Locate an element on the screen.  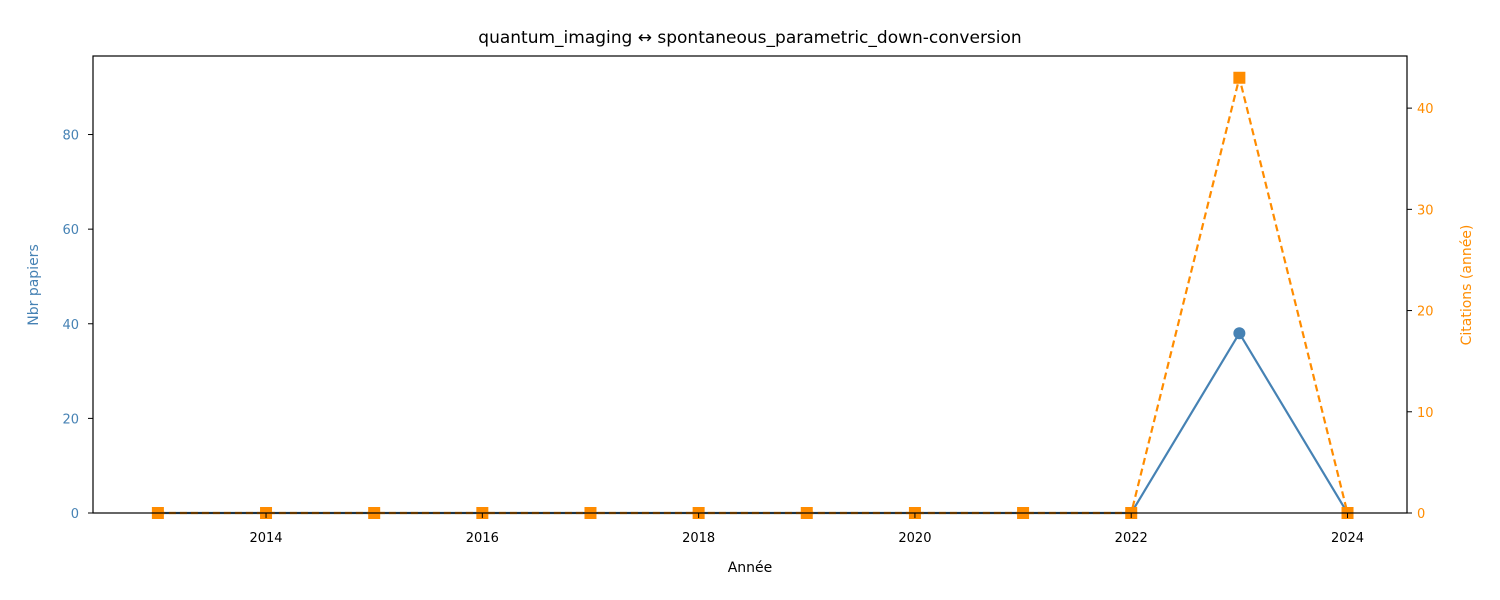
y-right-tick-label: 0 is located at coordinates (1421, 514).